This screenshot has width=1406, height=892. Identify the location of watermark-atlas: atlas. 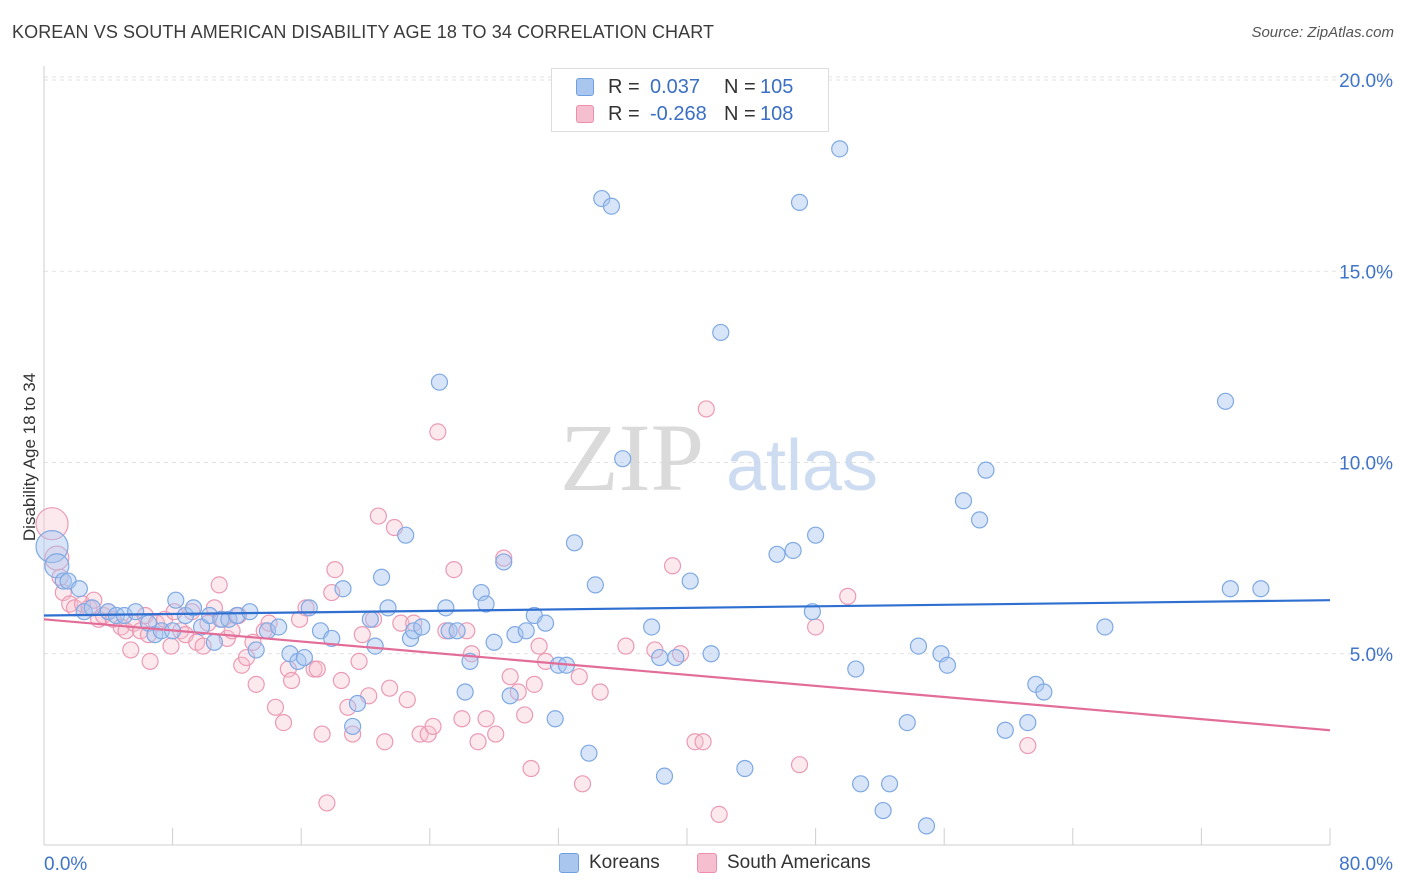
(802, 466).